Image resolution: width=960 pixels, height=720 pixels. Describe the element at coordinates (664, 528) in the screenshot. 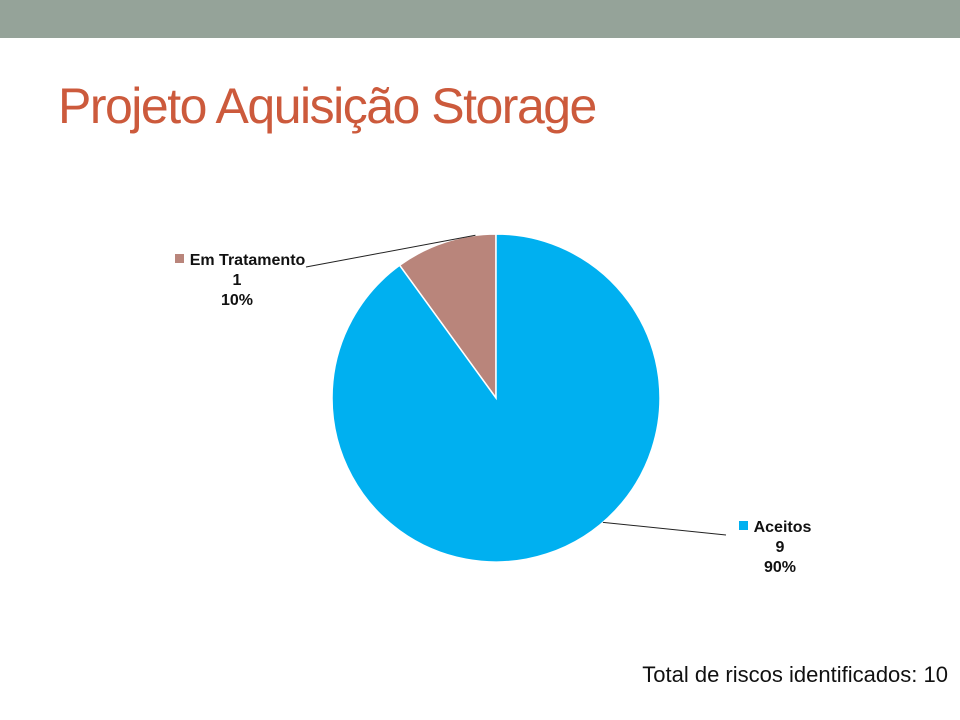

I see `leader-line-aceitos` at that location.